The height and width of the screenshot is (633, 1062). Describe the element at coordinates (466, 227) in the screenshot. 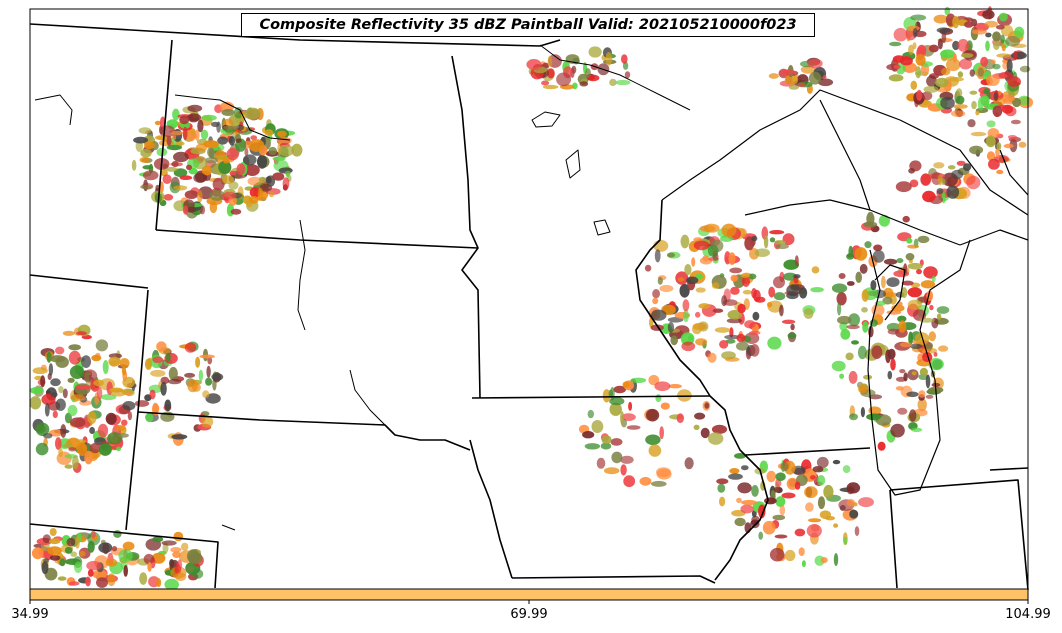

I see `nd-mn-border` at that location.